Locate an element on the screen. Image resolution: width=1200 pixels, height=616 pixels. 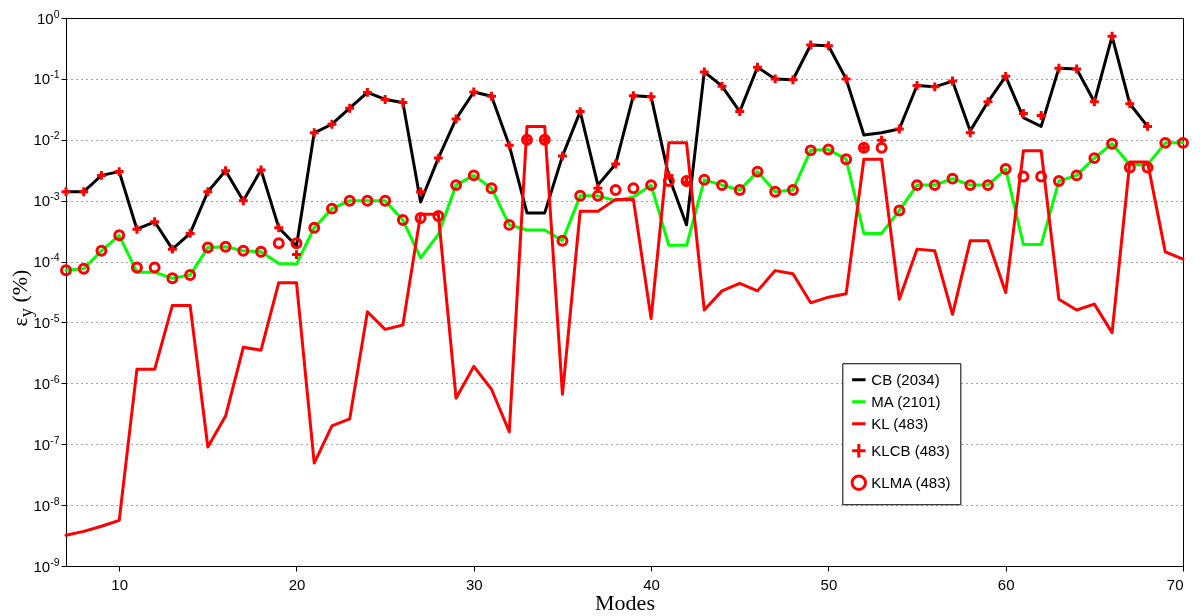
legend-label: KL (483) is located at coordinates (900, 423).